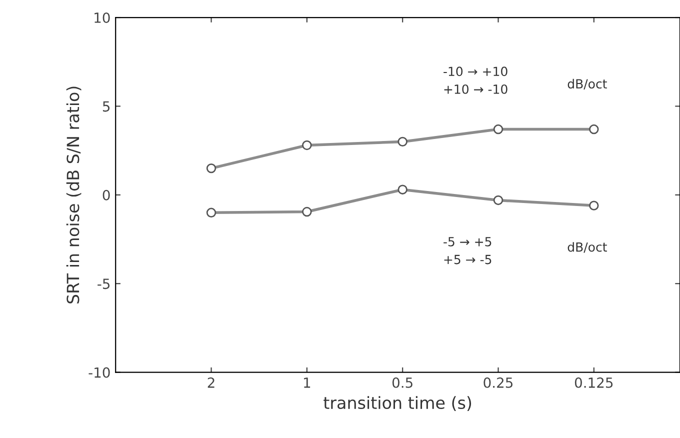 The height and width of the screenshot is (438, 680). Describe the element at coordinates (593, 382) in the screenshot. I see `x-tick-label: 0.125` at that location.